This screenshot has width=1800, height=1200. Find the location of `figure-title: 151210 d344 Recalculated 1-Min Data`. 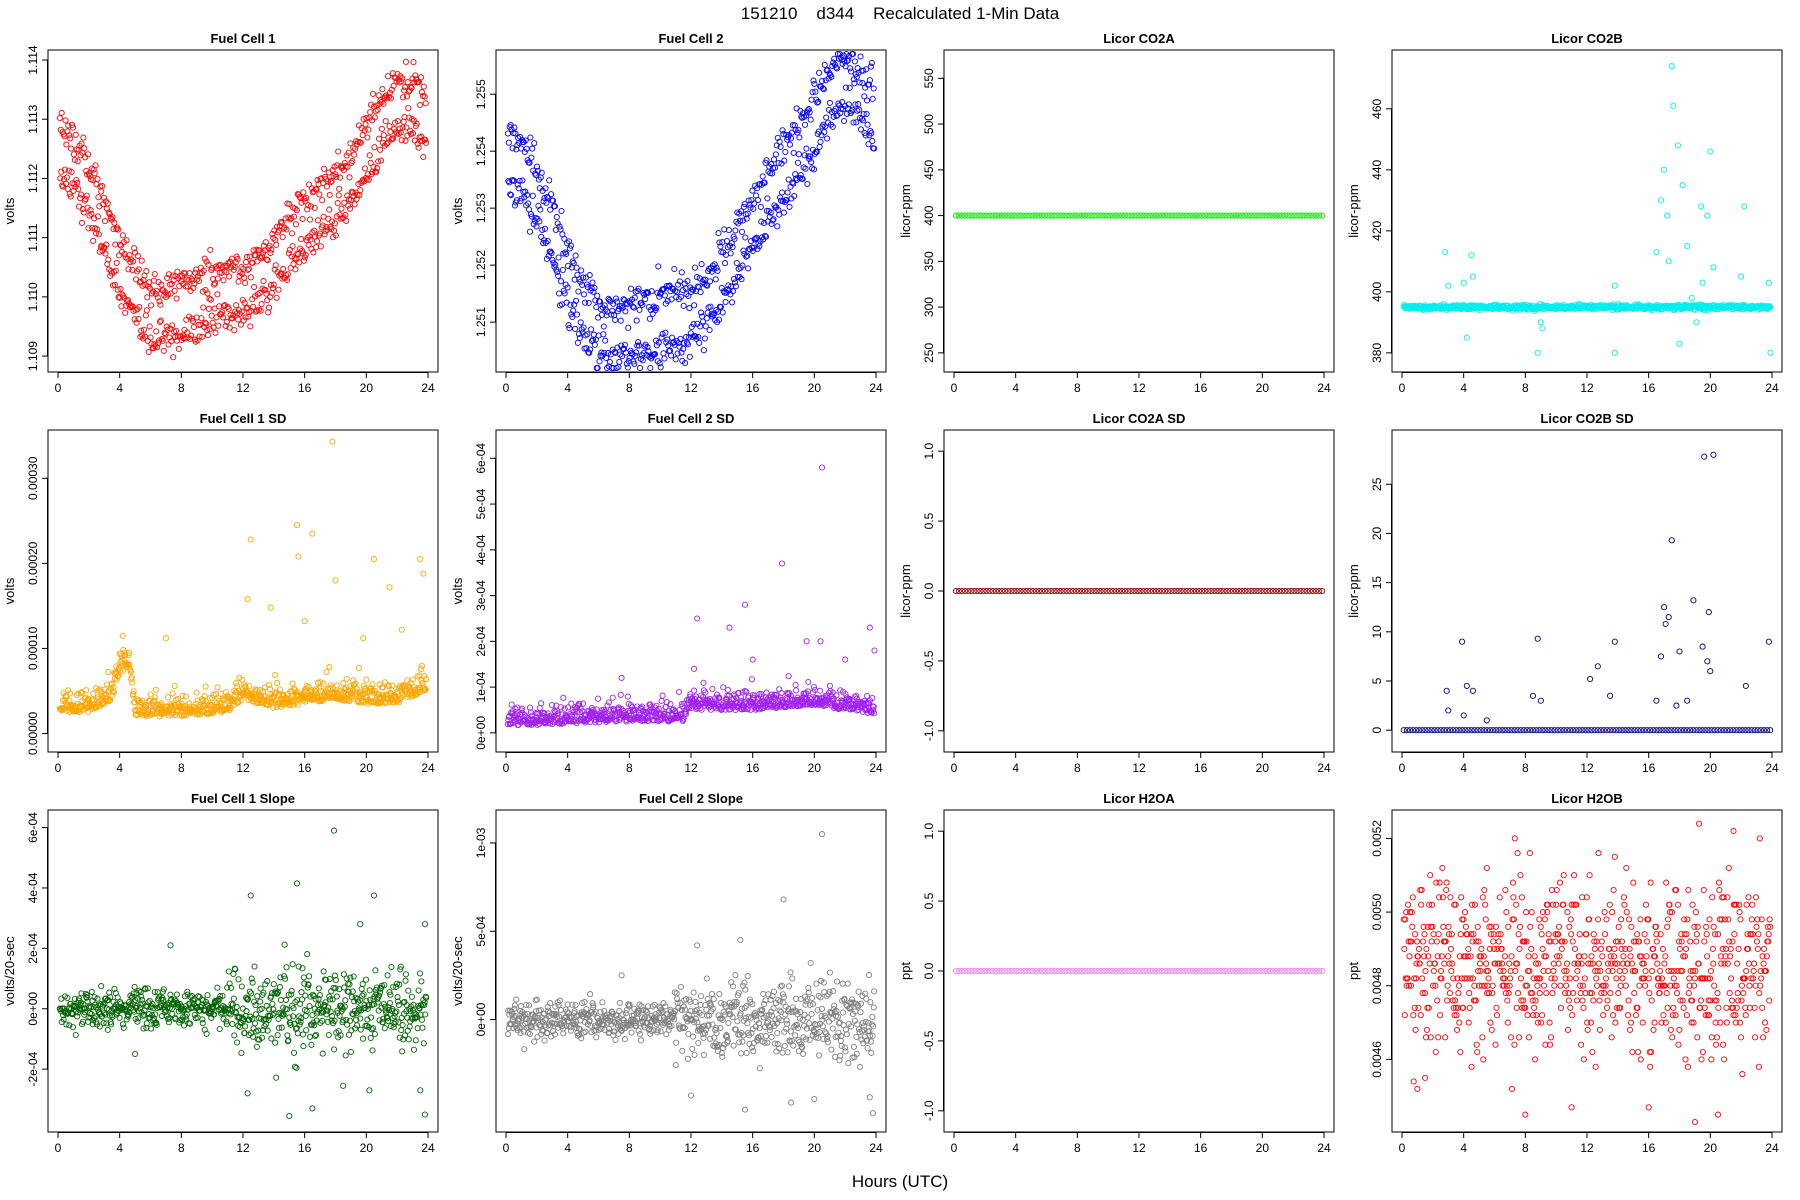

figure-title: 151210 d344 Recalculated 1-Min Data is located at coordinates (900, 13).